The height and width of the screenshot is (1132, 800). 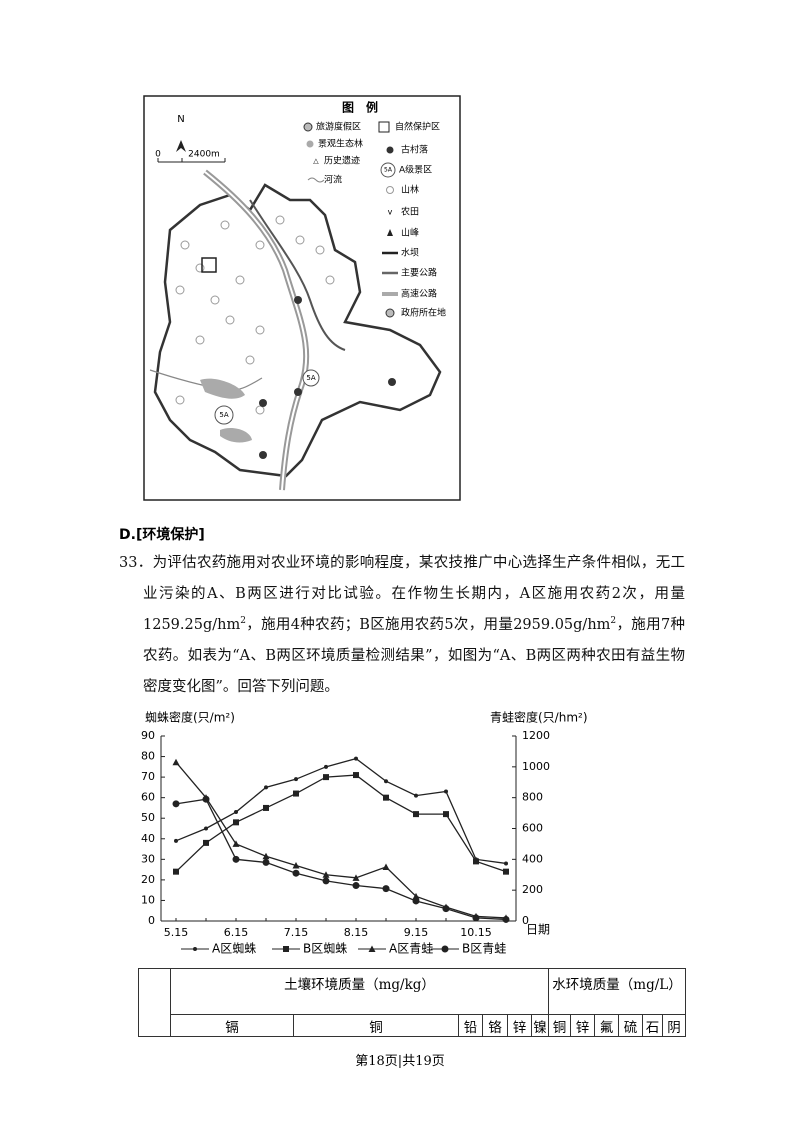 What do you see at coordinates (297, 275) in the screenshot?
I see `main-road` at bounding box center [297, 275].